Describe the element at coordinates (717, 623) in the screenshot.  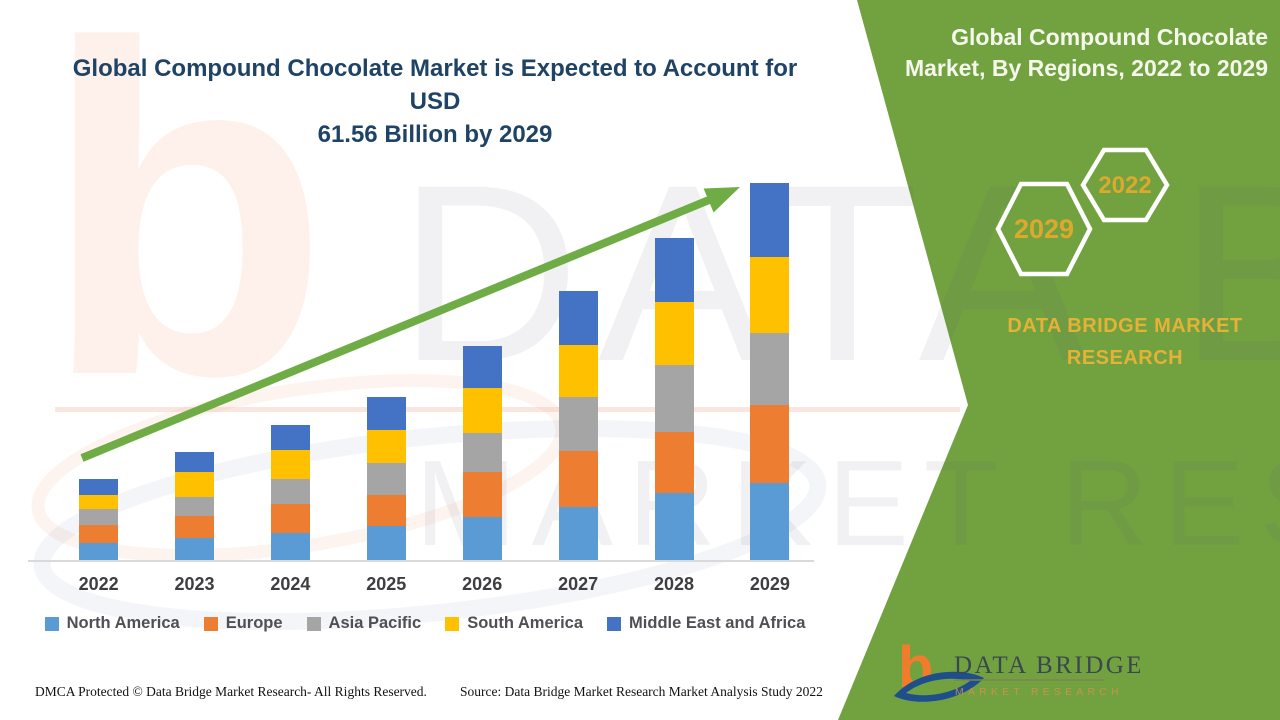
I see `legend-label: Middle East and Africa` at that location.